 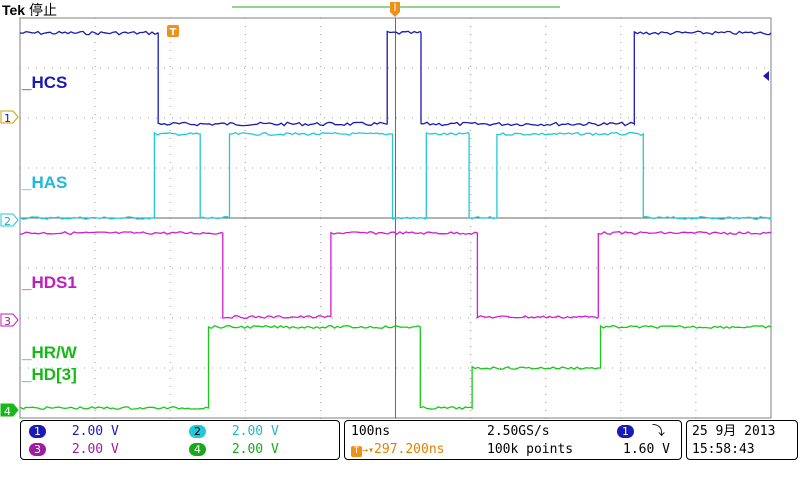 I want to click on trigger-source-row: 1 ⤵, so click(x=641, y=432).